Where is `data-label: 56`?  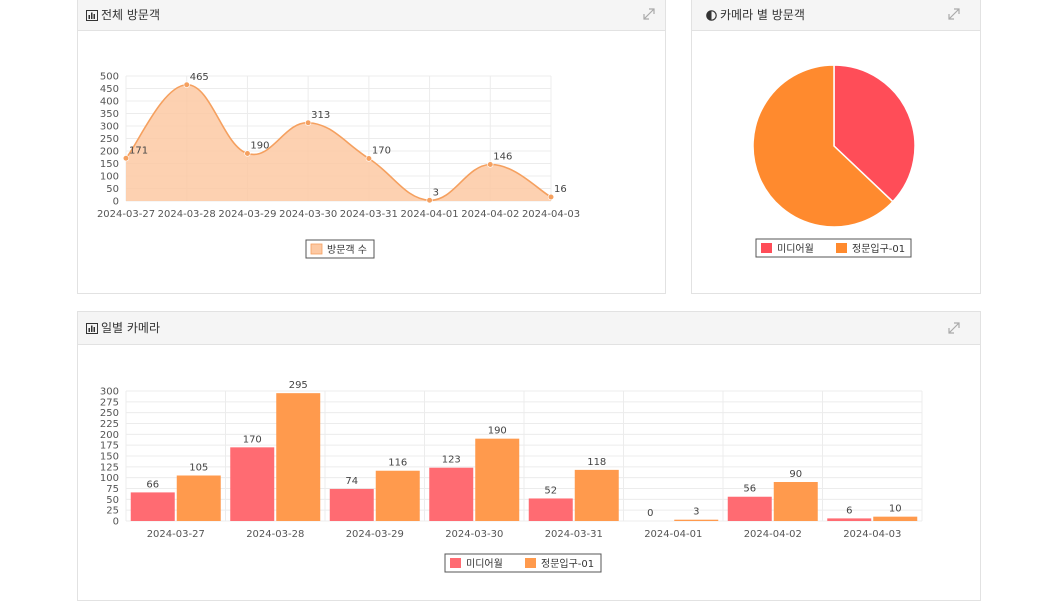
data-label: 56 is located at coordinates (749, 489).